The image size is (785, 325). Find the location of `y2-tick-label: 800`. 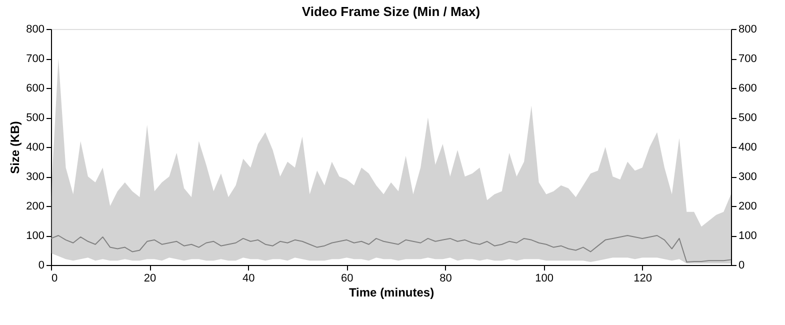

y2-tick-label: 800 is located at coordinates (747, 30).